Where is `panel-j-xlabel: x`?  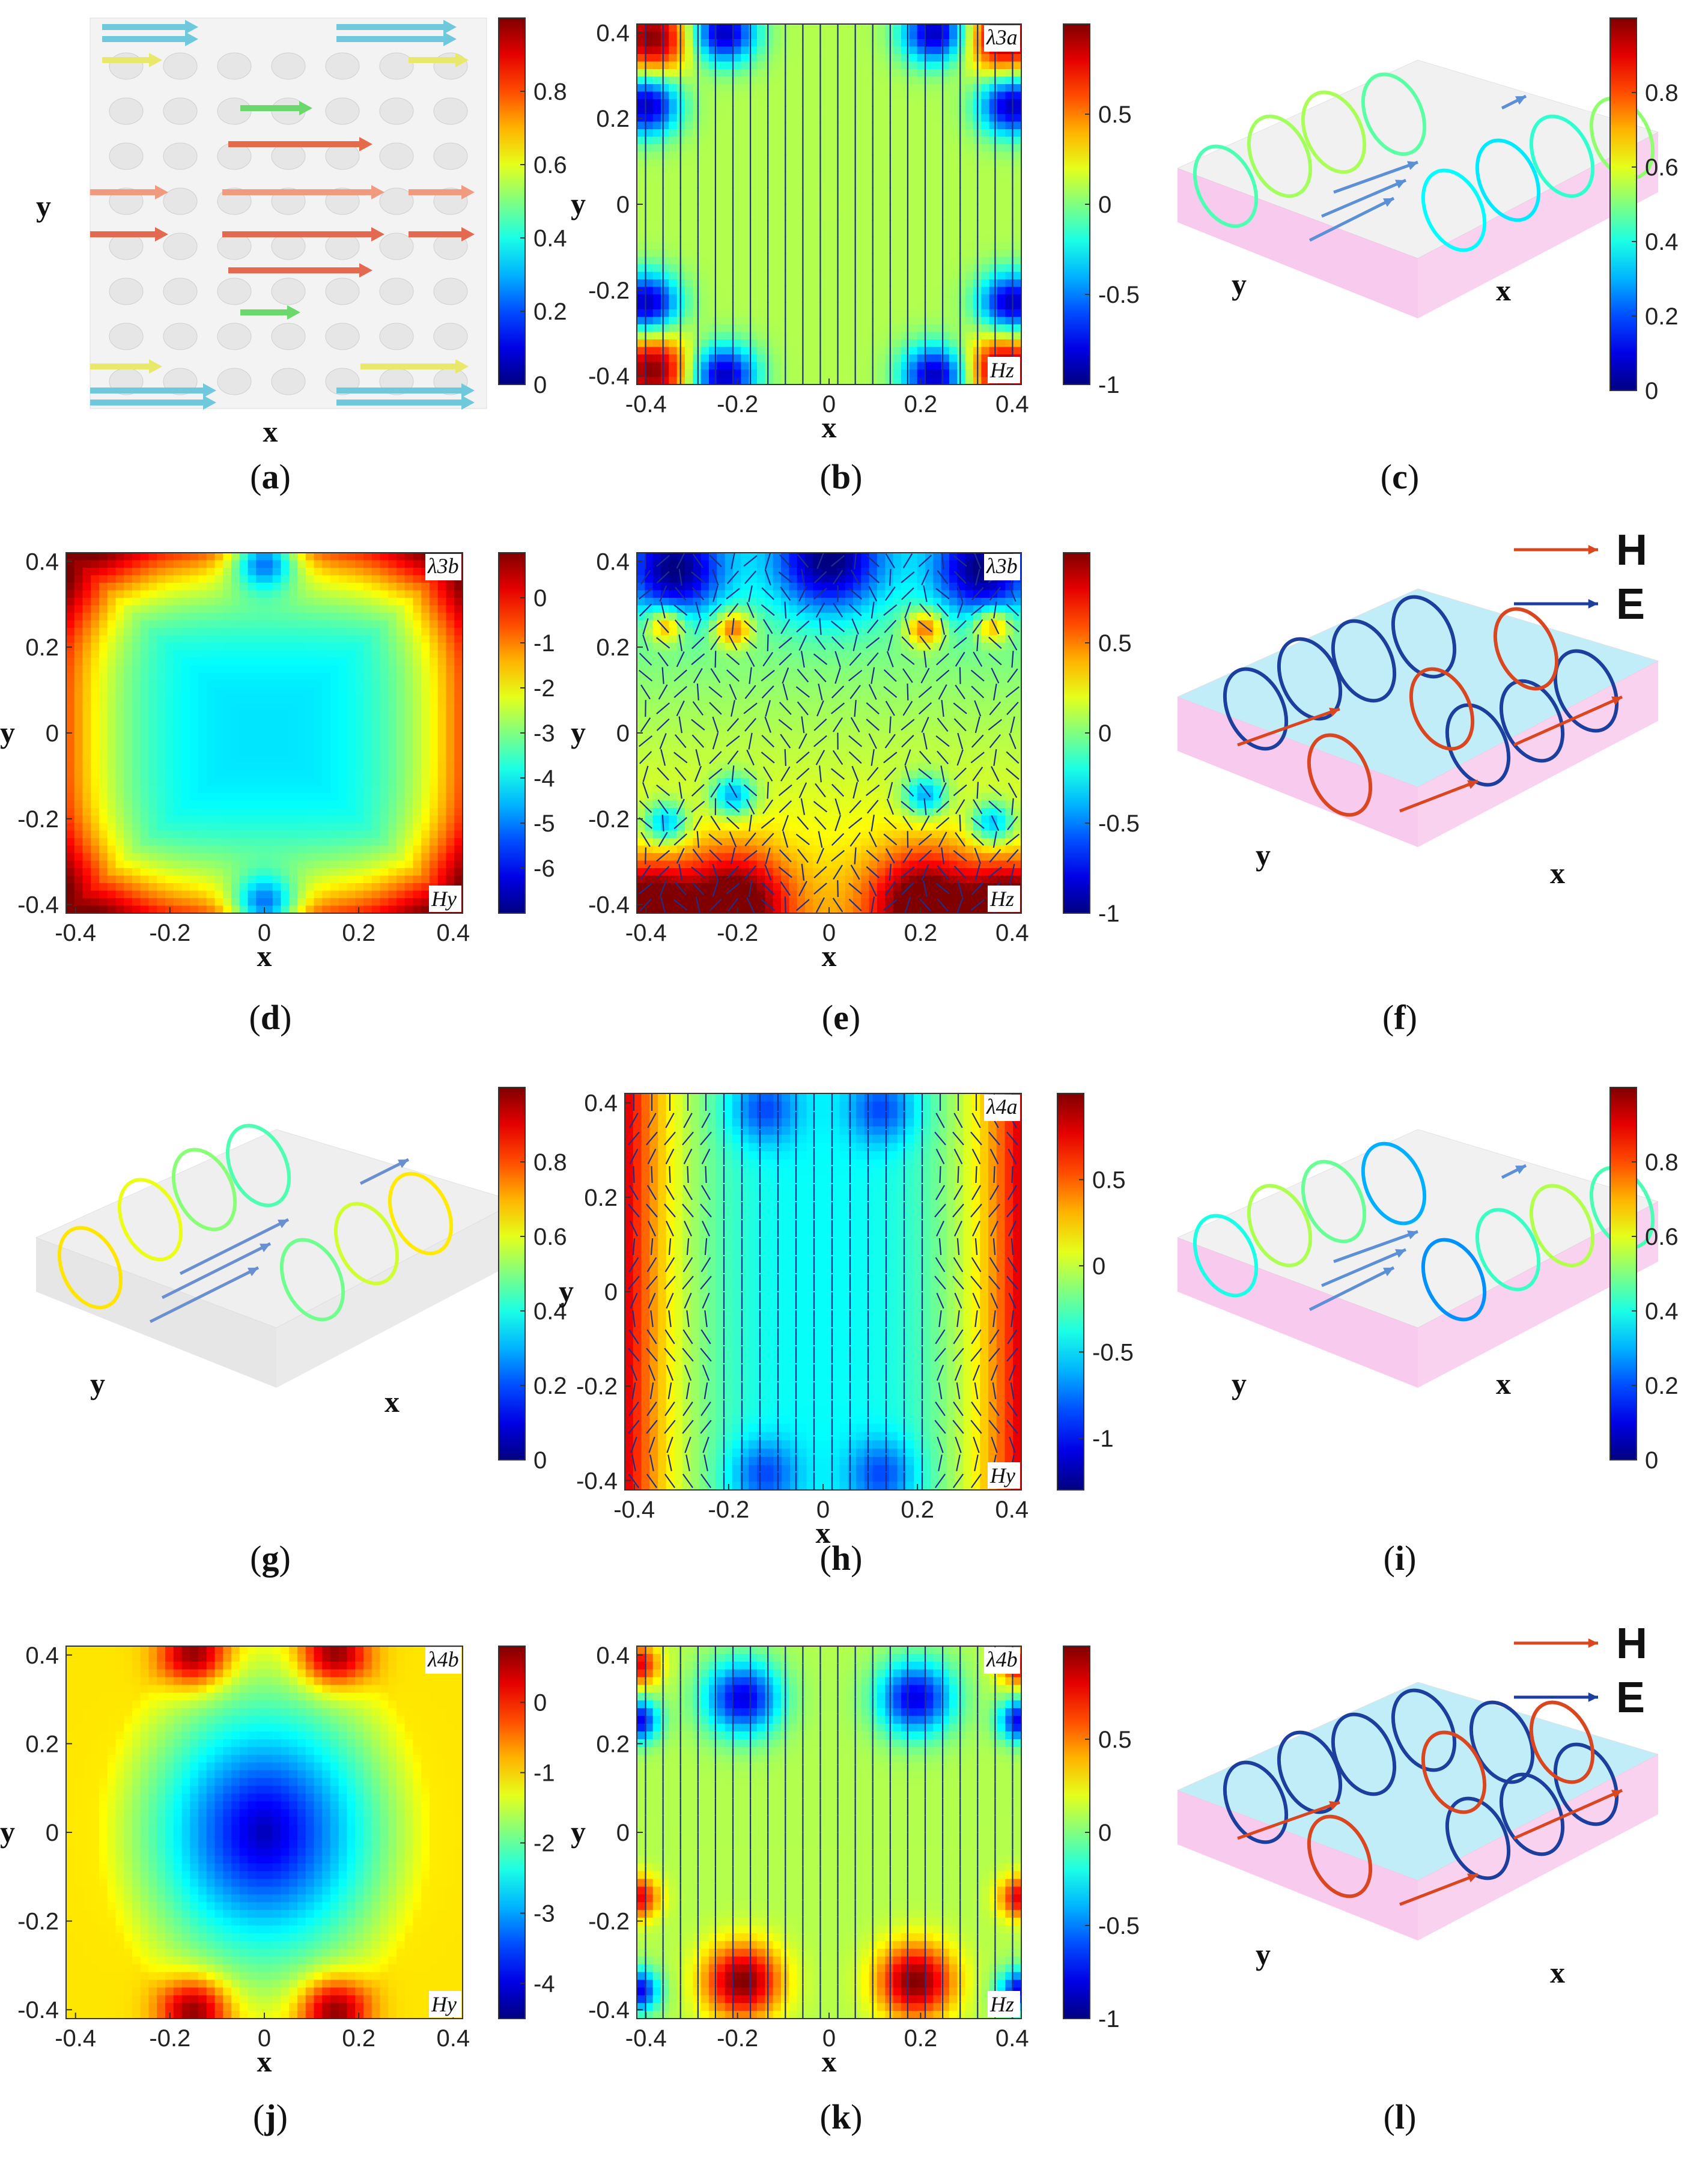 panel-j-xlabel: x is located at coordinates (264, 2061).